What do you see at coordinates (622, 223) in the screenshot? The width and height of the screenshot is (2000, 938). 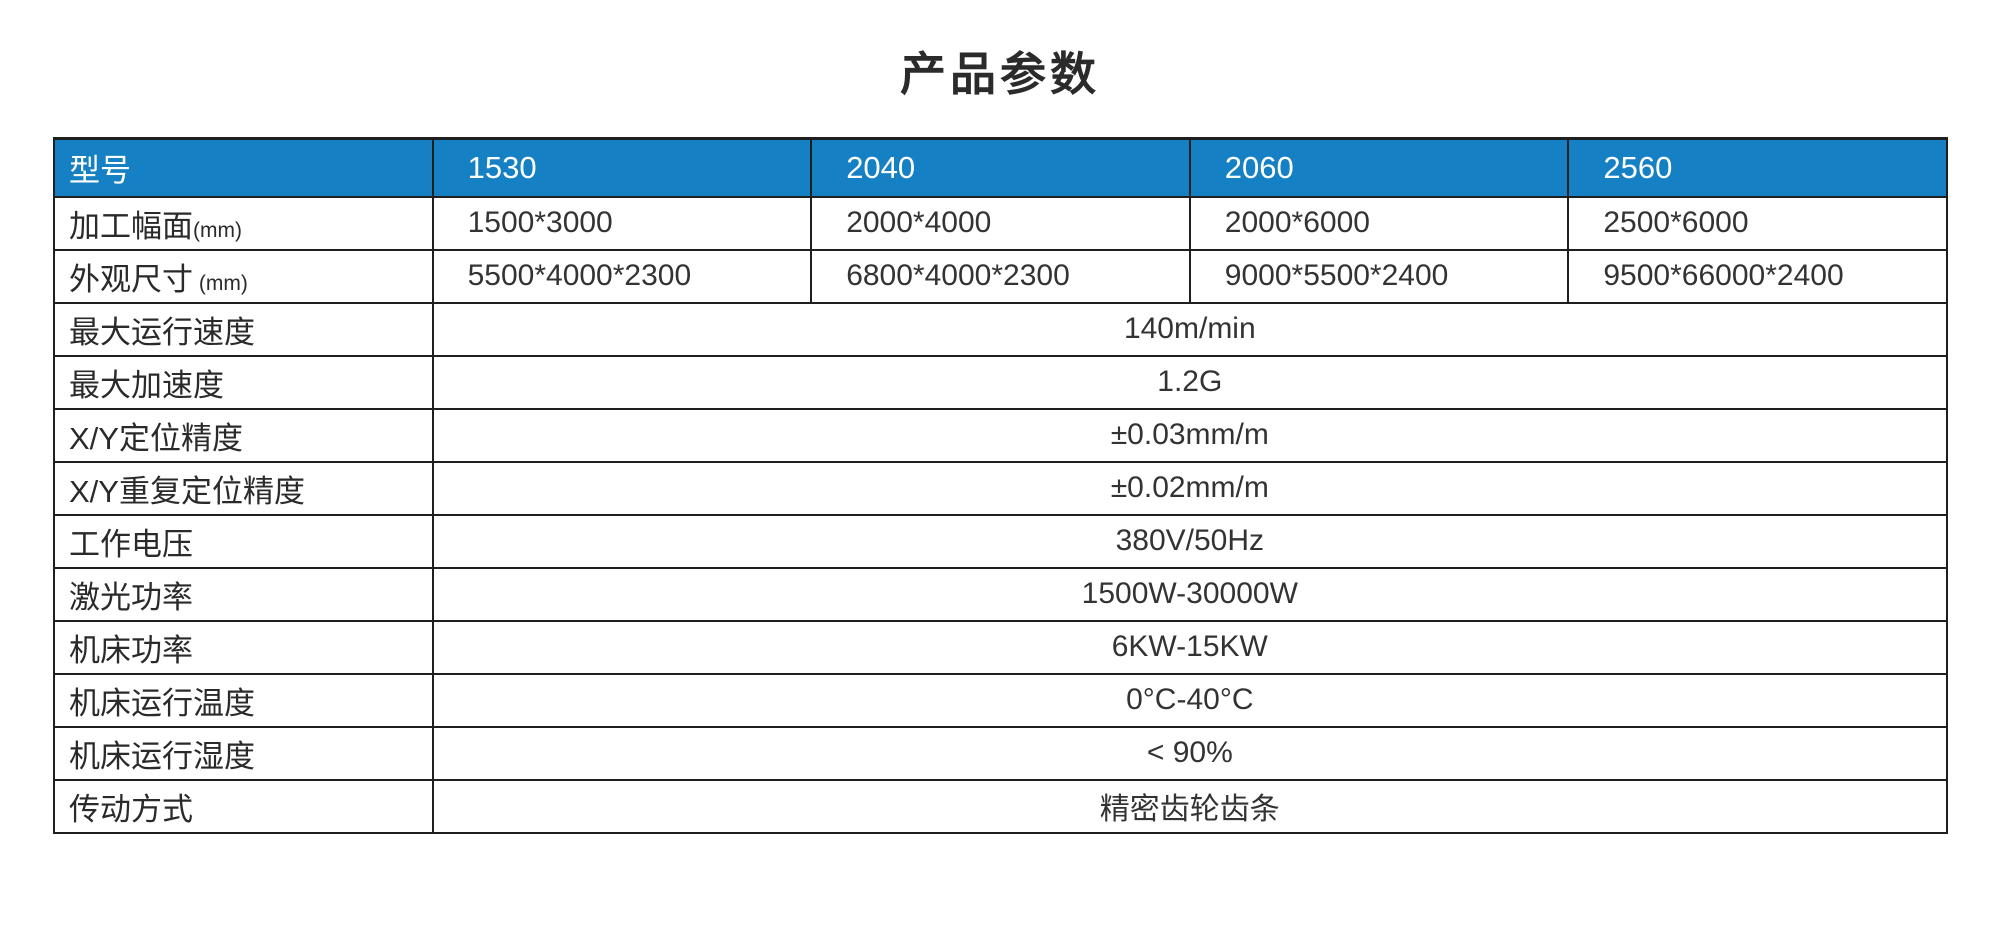 I see `cell-value: 1500*3000` at bounding box center [622, 223].